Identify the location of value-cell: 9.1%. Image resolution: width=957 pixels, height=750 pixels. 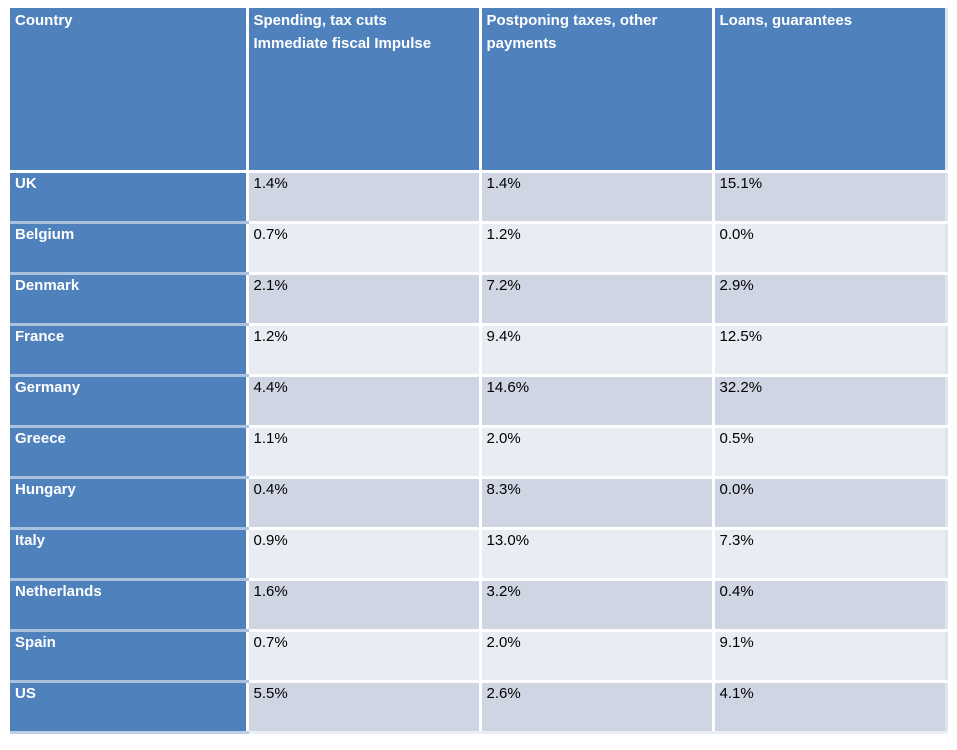
(829, 656).